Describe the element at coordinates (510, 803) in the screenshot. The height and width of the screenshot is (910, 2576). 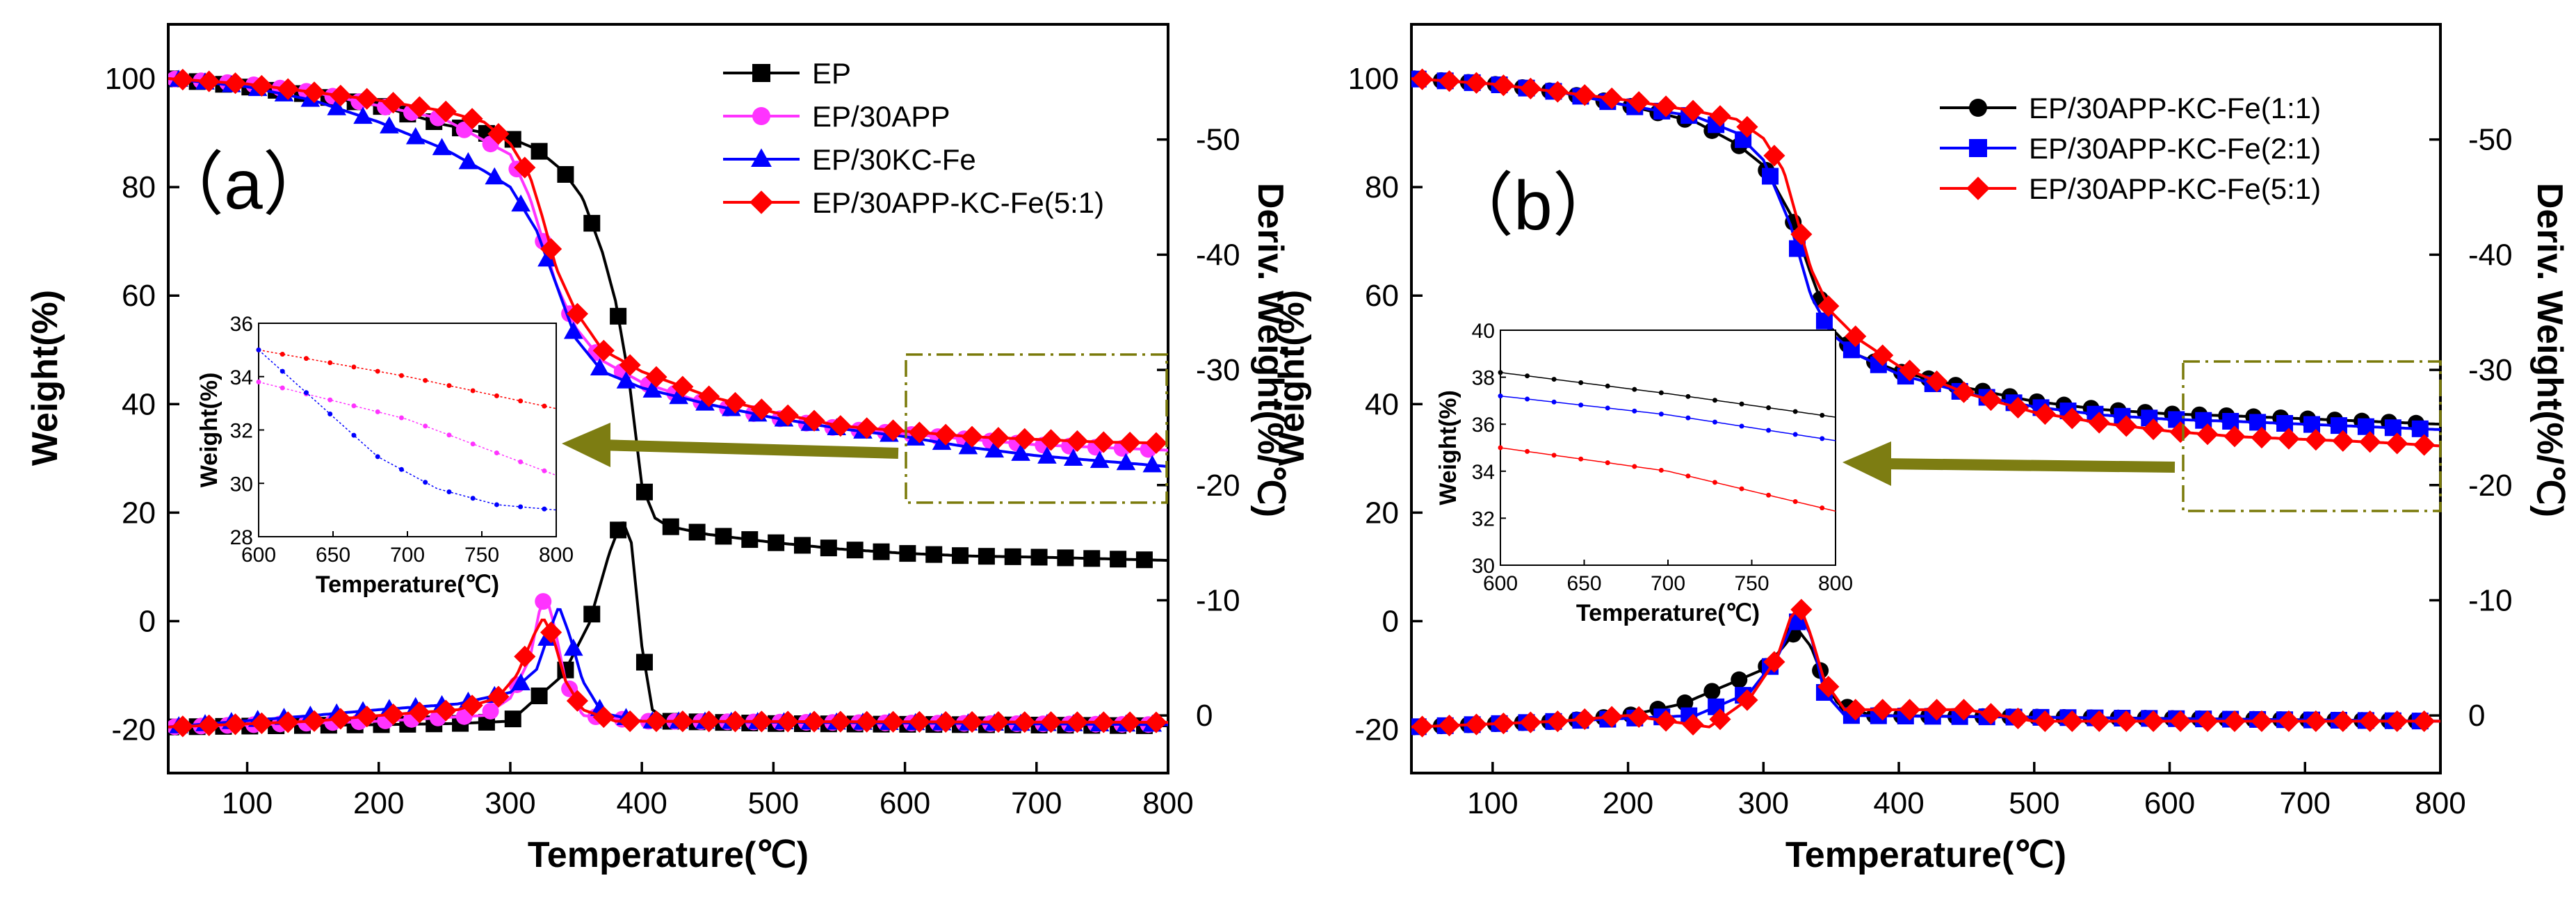
I see `x-tick-label: 300` at that location.